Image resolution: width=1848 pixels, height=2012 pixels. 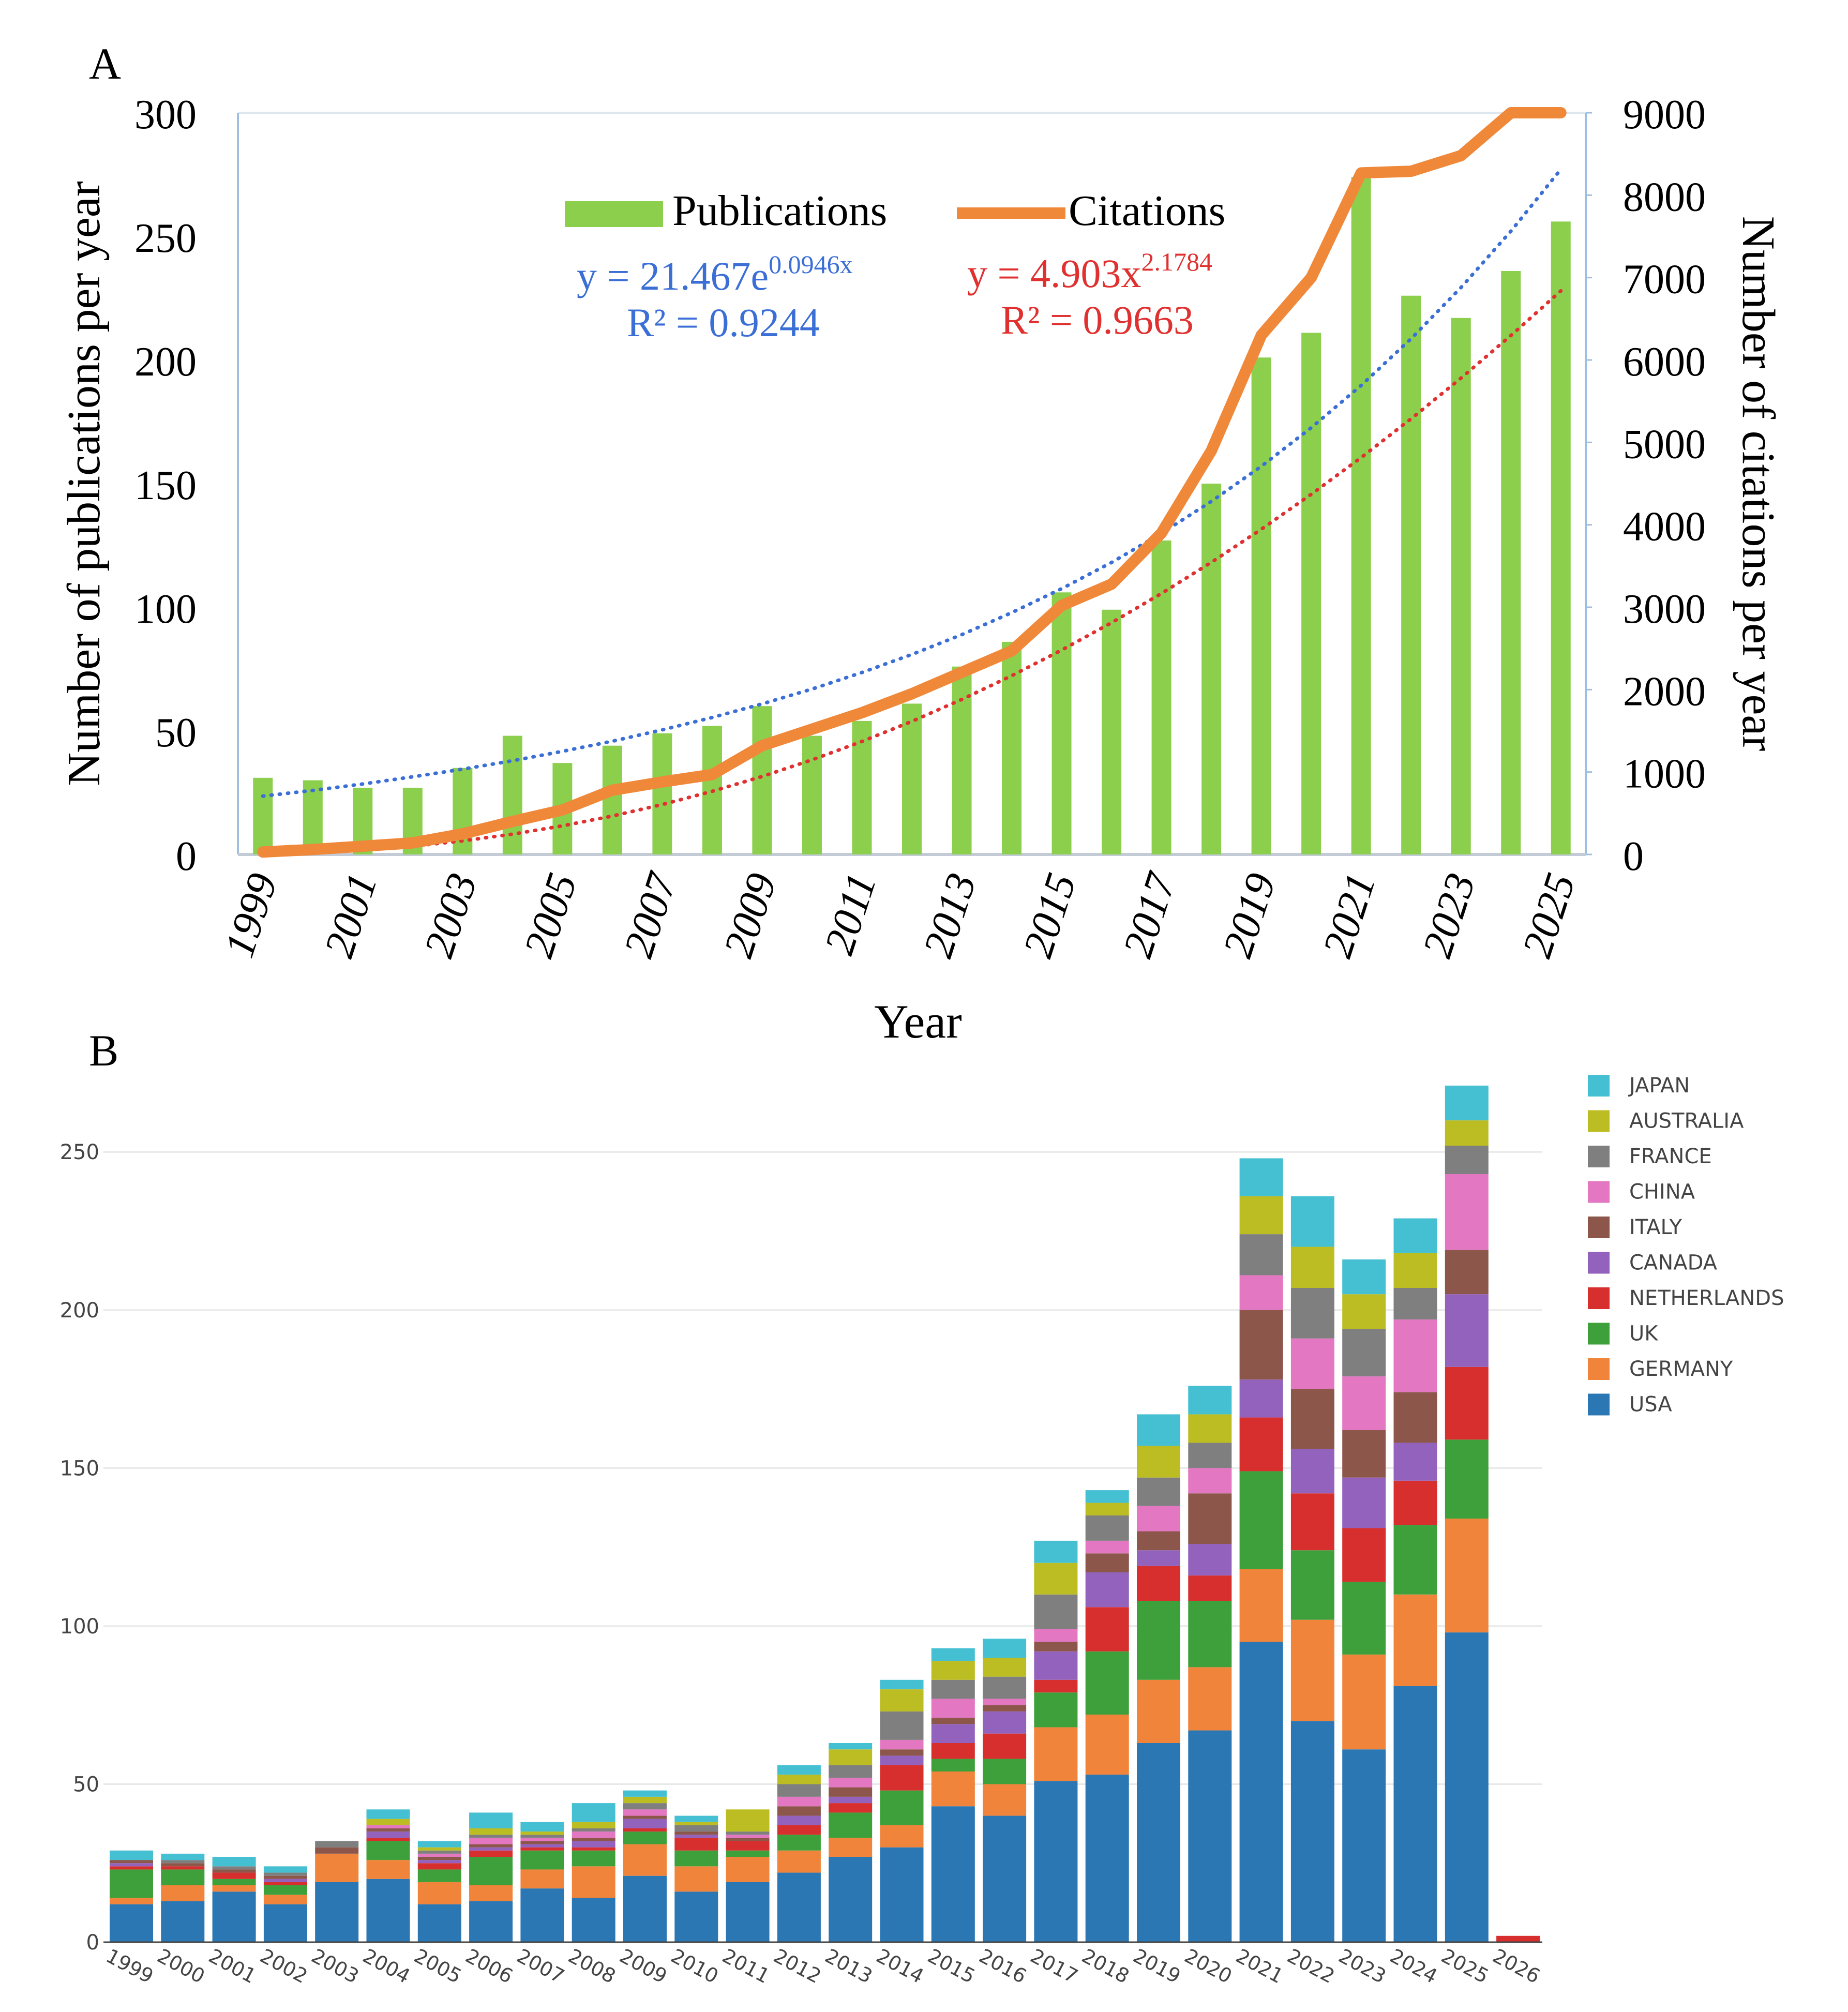 I want to click on bar-2006-japan, so click(x=491, y=1820).